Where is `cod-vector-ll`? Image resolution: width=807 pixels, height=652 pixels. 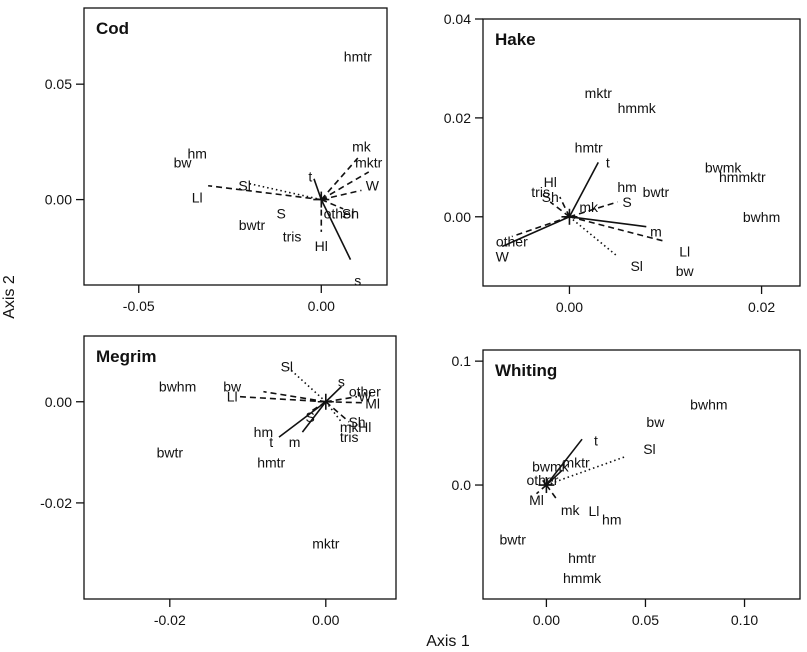
cod-vector-ll is located at coordinates (265, 192).